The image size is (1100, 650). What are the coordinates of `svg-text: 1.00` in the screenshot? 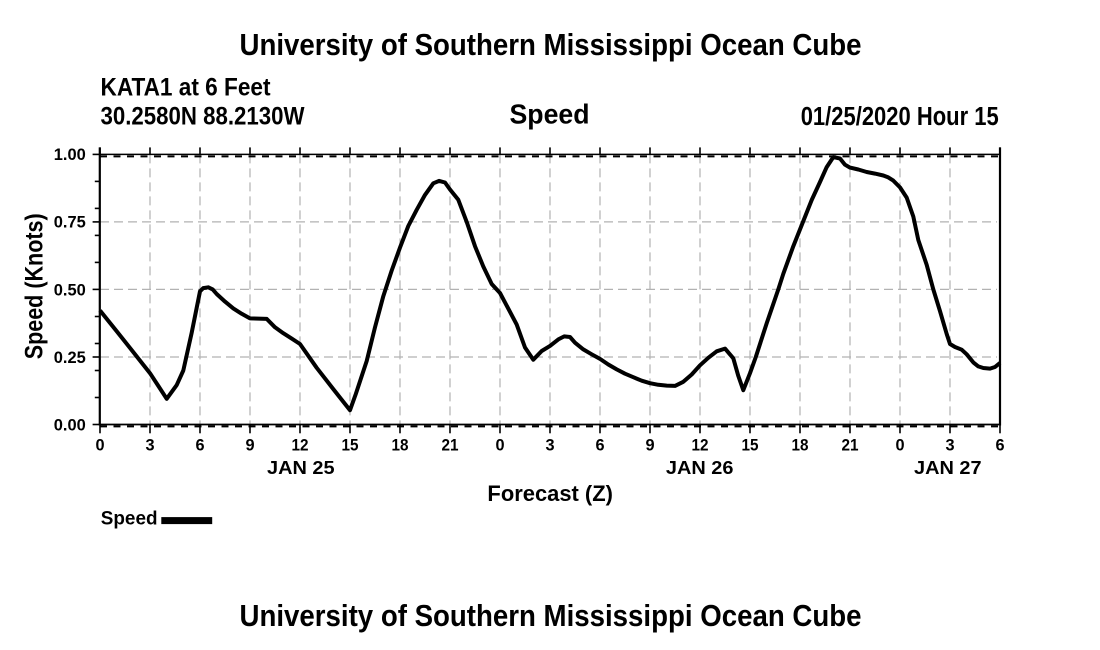 It's located at (70, 155).